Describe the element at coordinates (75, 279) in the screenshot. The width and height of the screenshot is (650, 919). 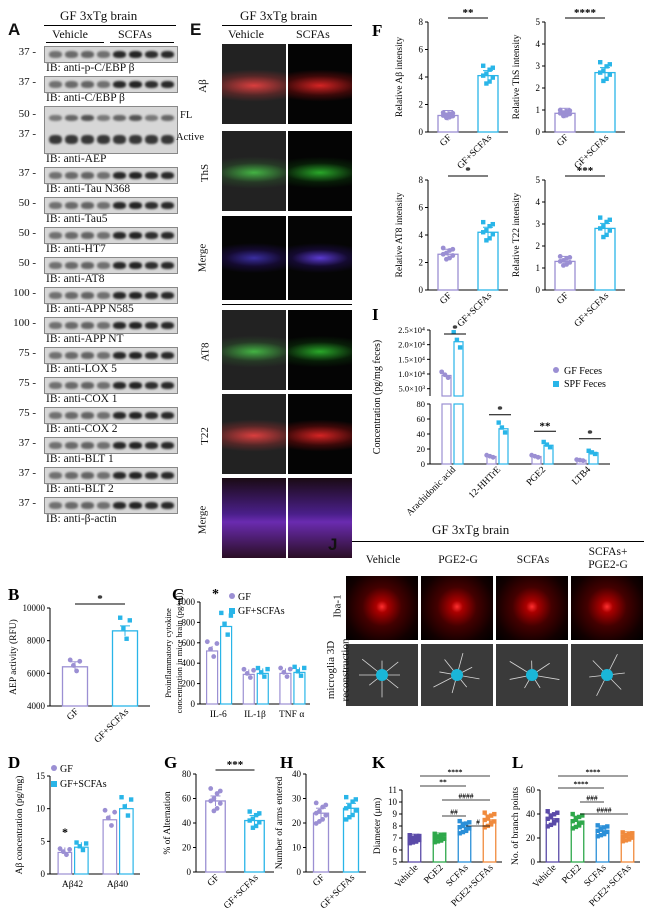
I see `blot-ib-label: IB: anti-AT8` at that location.